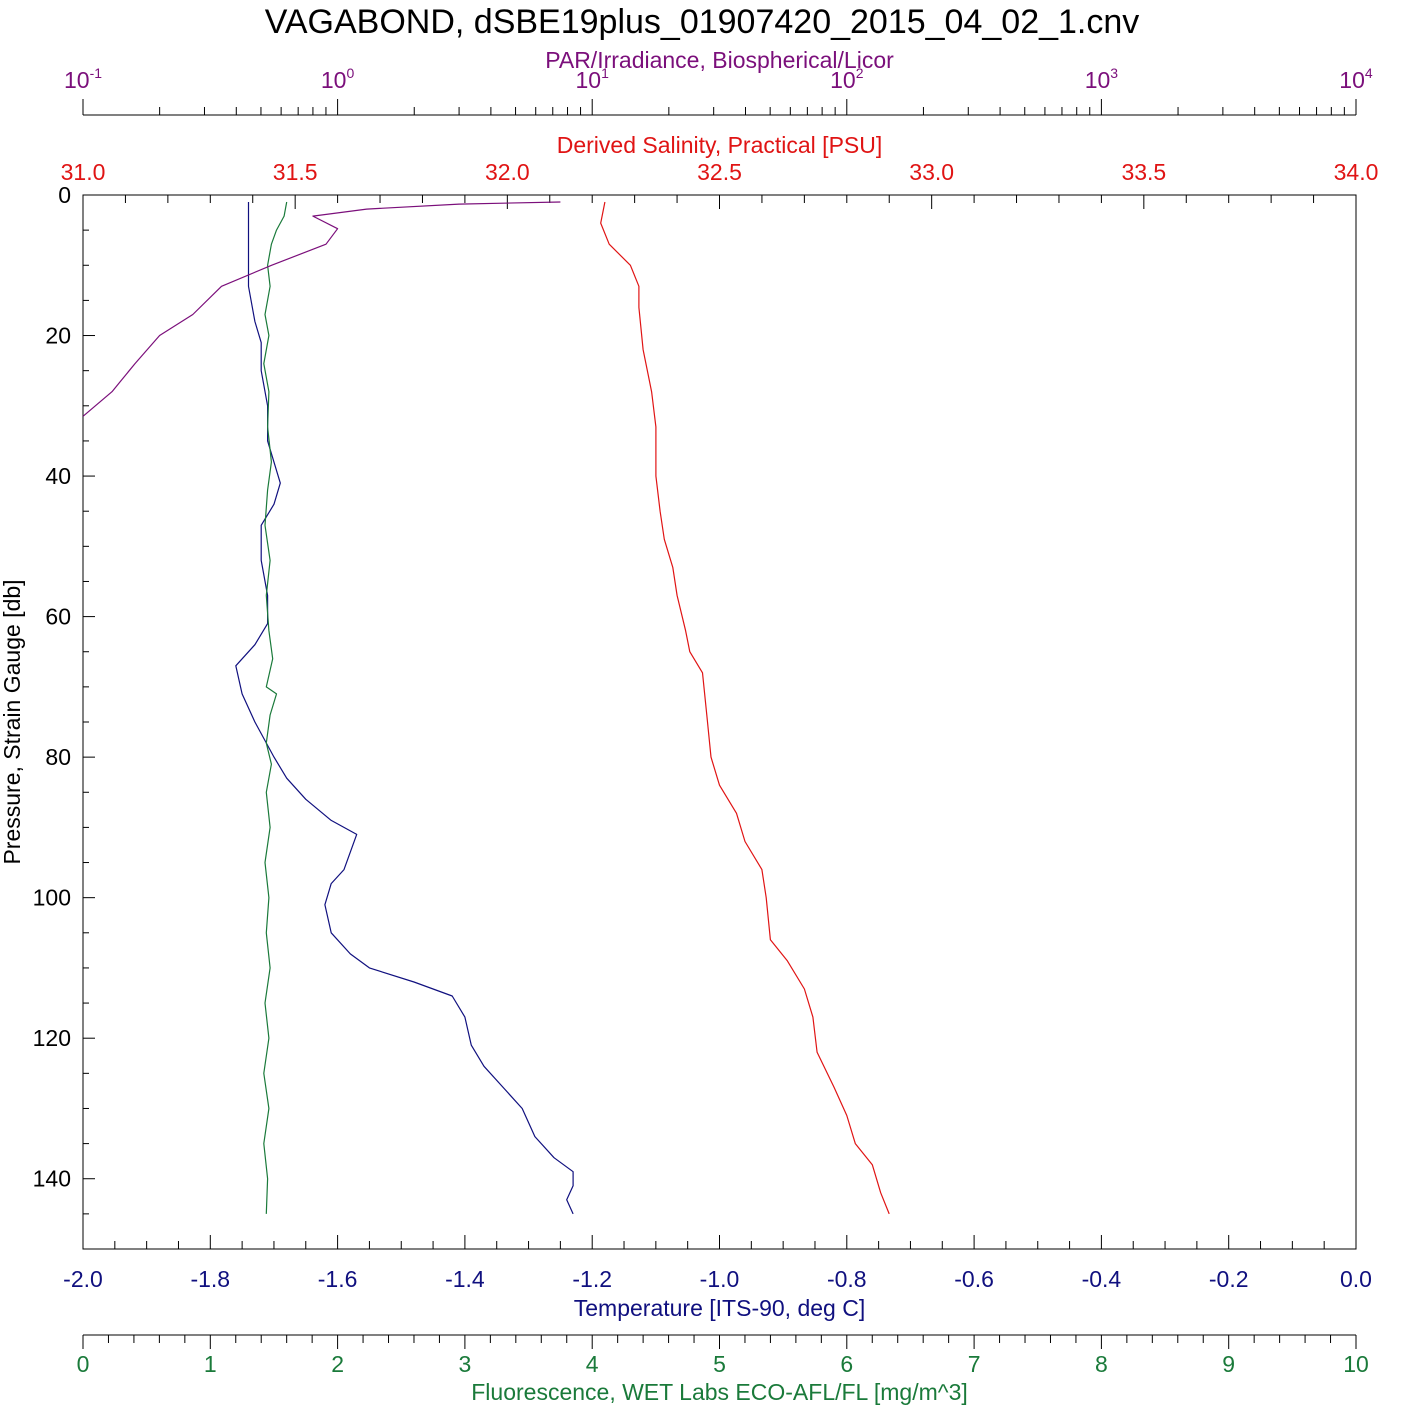 This screenshot has width=1404, height=1406. What do you see at coordinates (745, 708) in the screenshot?
I see `salinity-series-line` at bounding box center [745, 708].